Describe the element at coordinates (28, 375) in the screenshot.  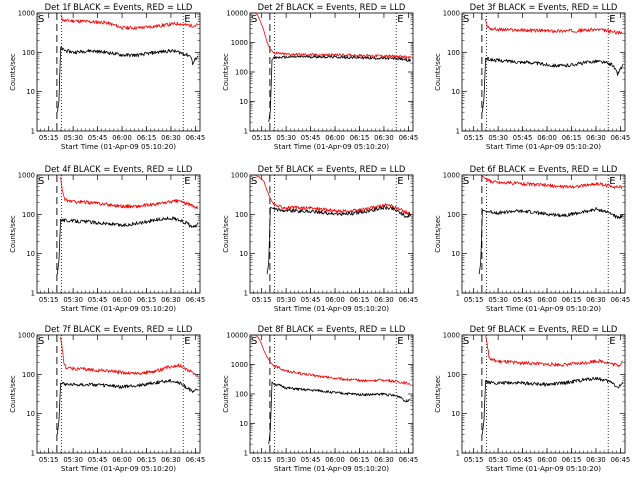
I see `plot-7-y-tick-label: 100` at that location.